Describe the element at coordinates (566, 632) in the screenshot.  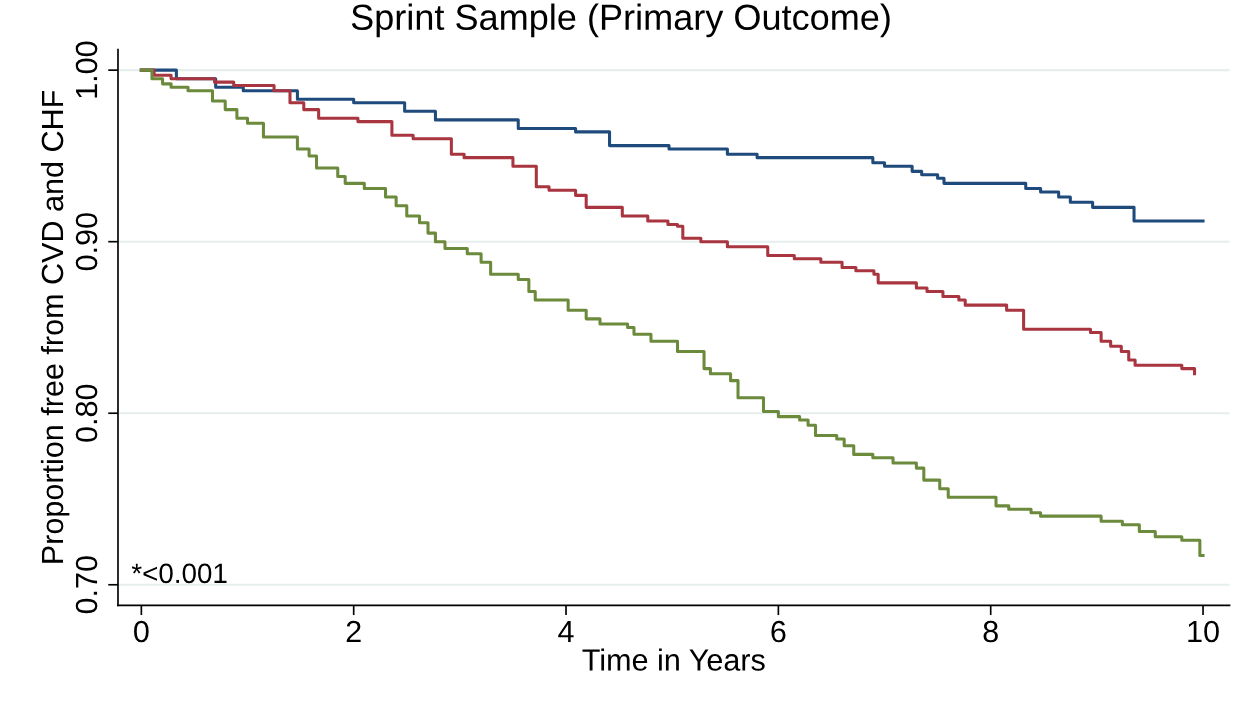
I see `x-tick-label: 4` at that location.